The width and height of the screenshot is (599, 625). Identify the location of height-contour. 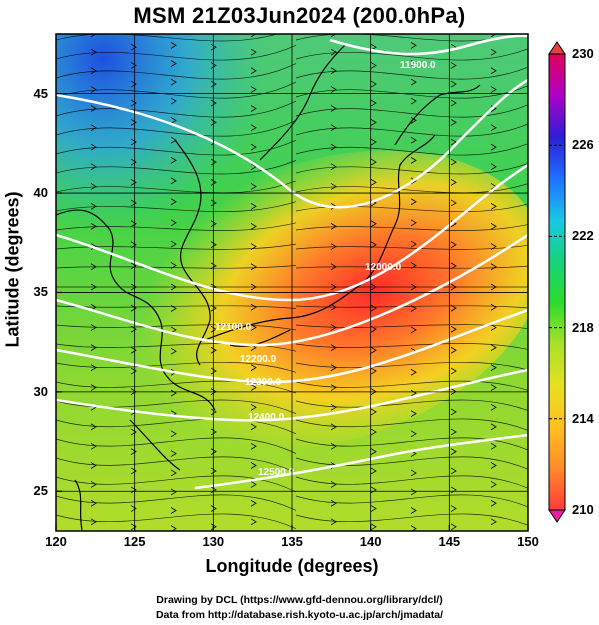
(292, 346).